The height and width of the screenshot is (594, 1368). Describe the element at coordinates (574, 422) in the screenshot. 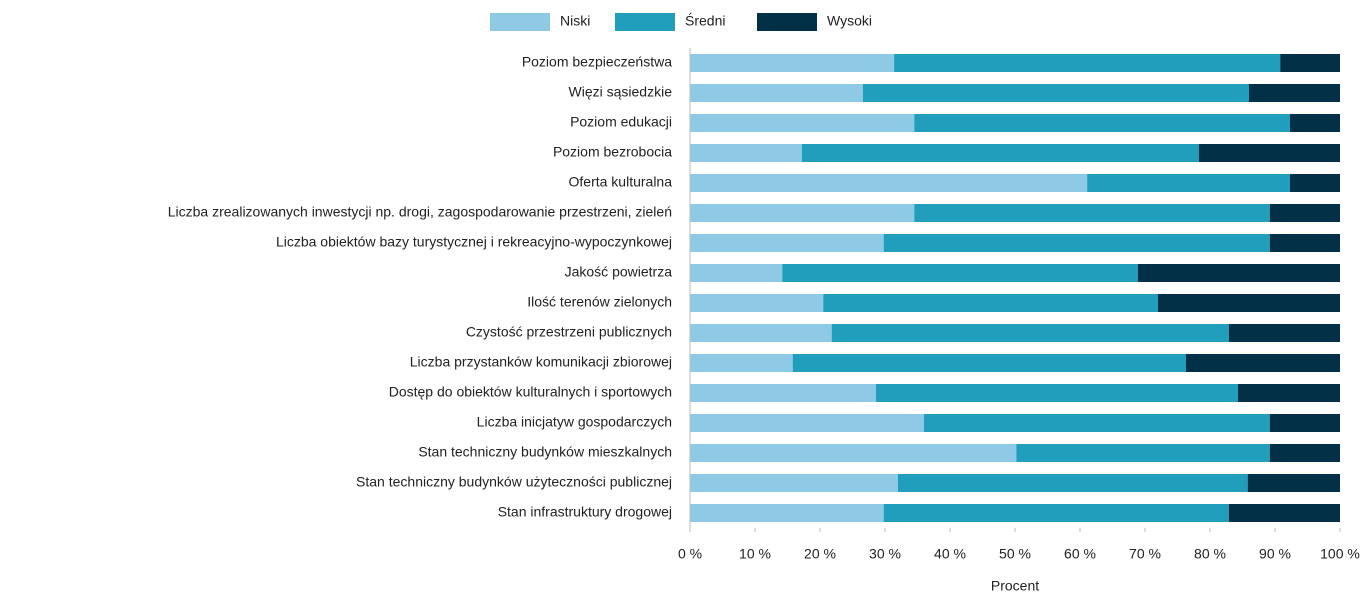

I see `y-tick-label: Liczba inicjatyw gospodarczych` at that location.